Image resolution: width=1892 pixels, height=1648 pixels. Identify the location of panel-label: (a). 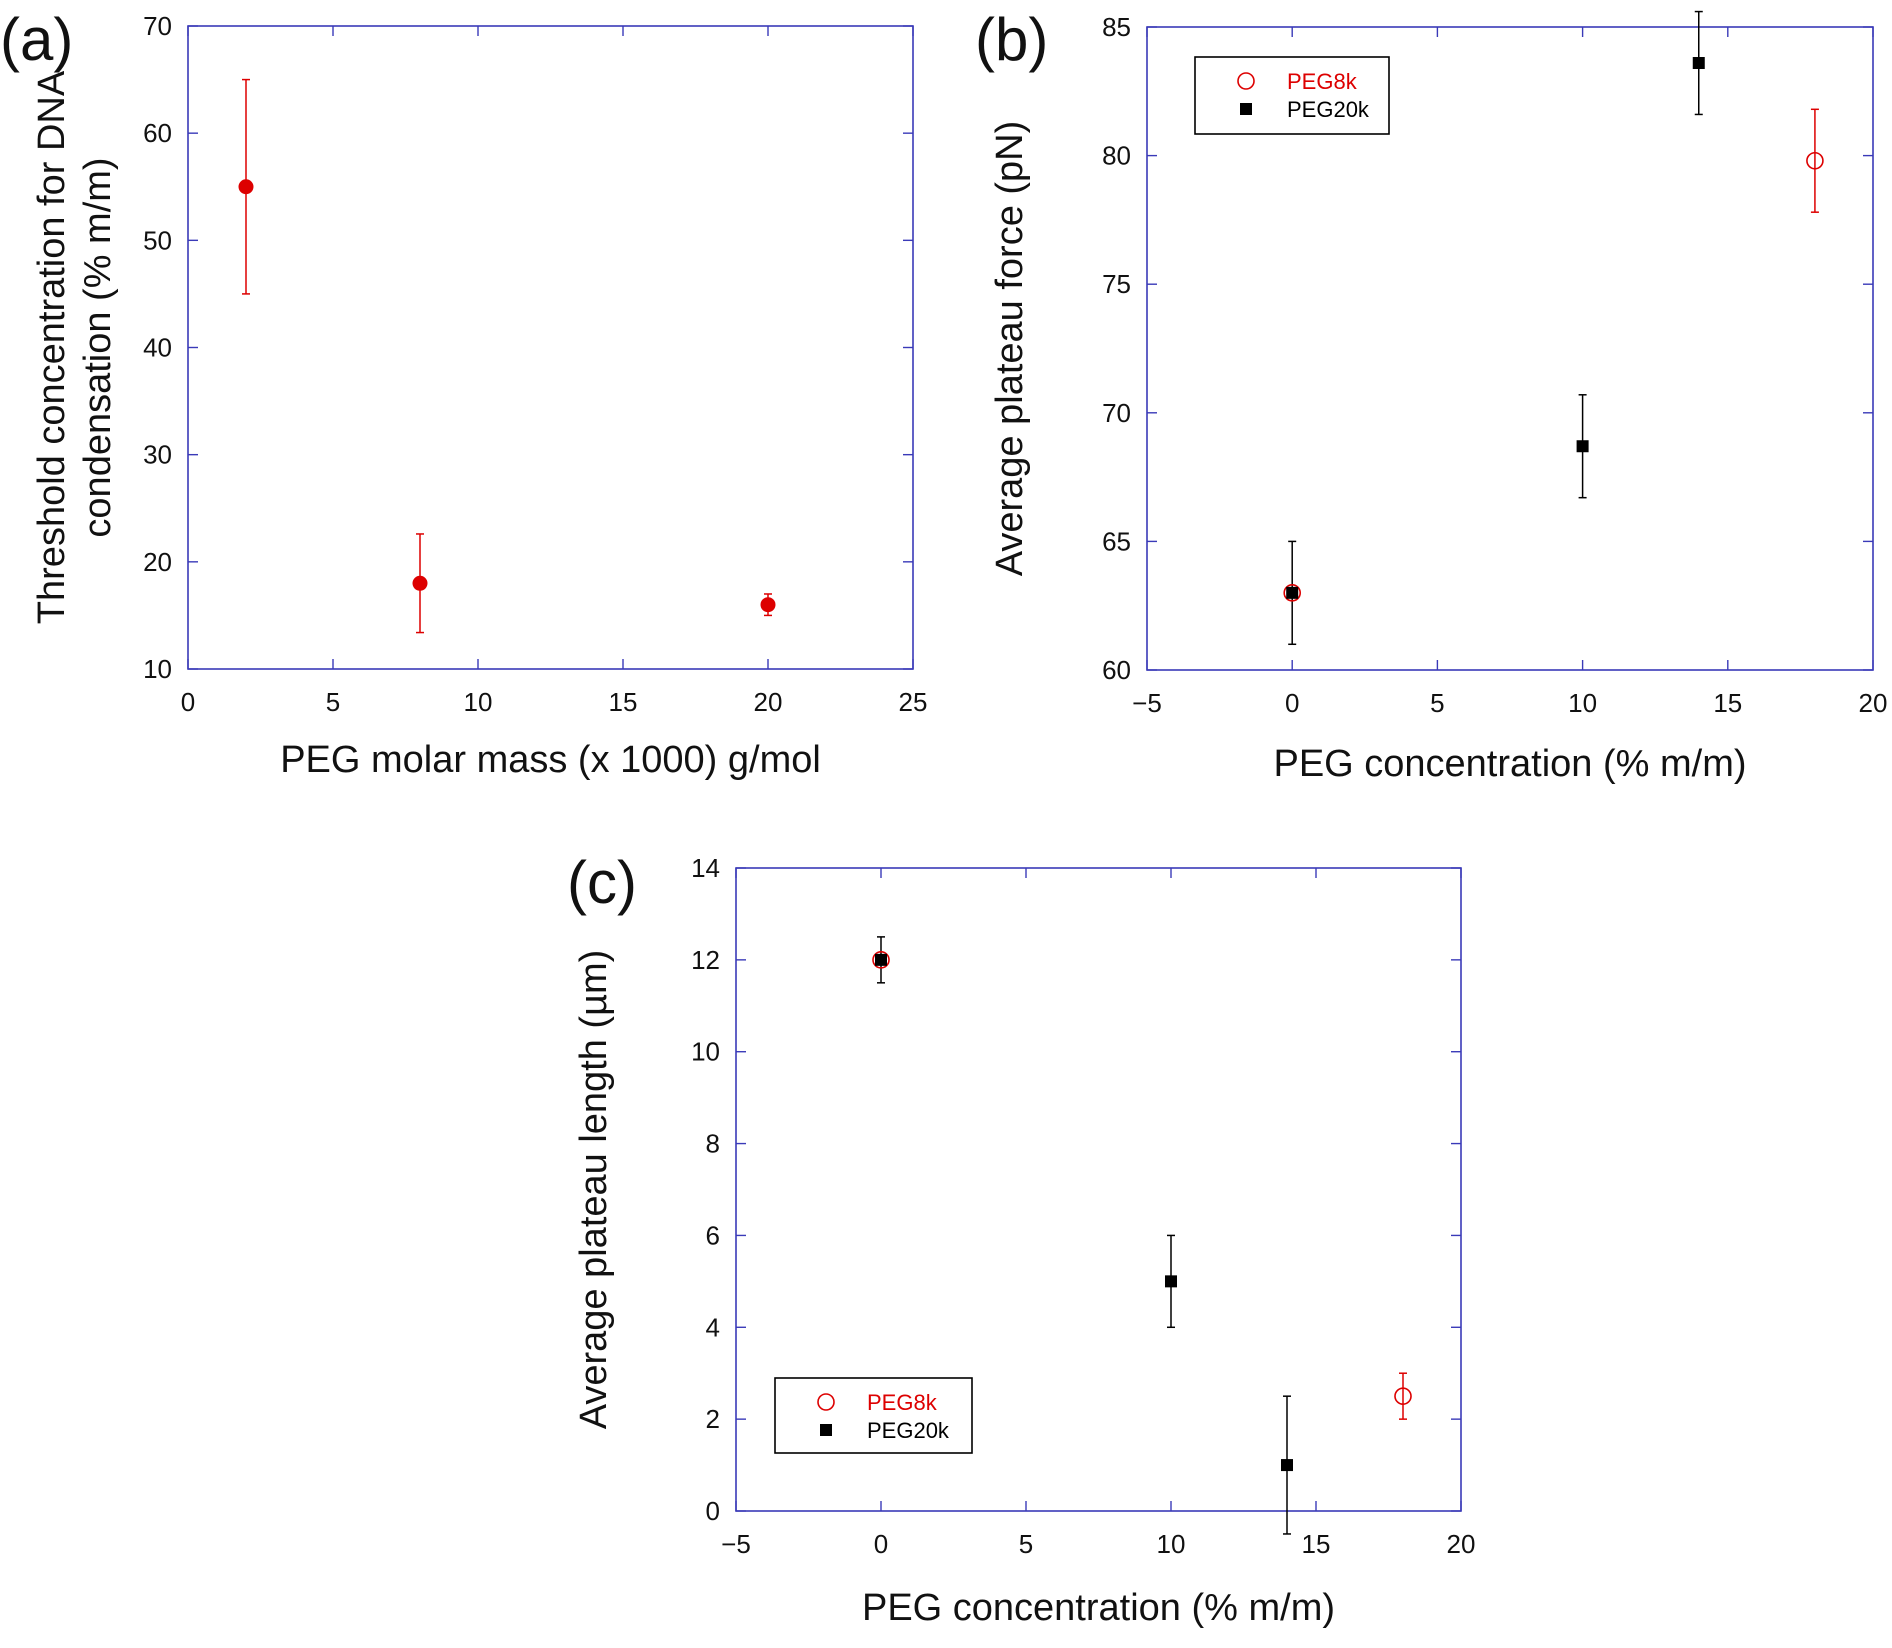
(36, 39).